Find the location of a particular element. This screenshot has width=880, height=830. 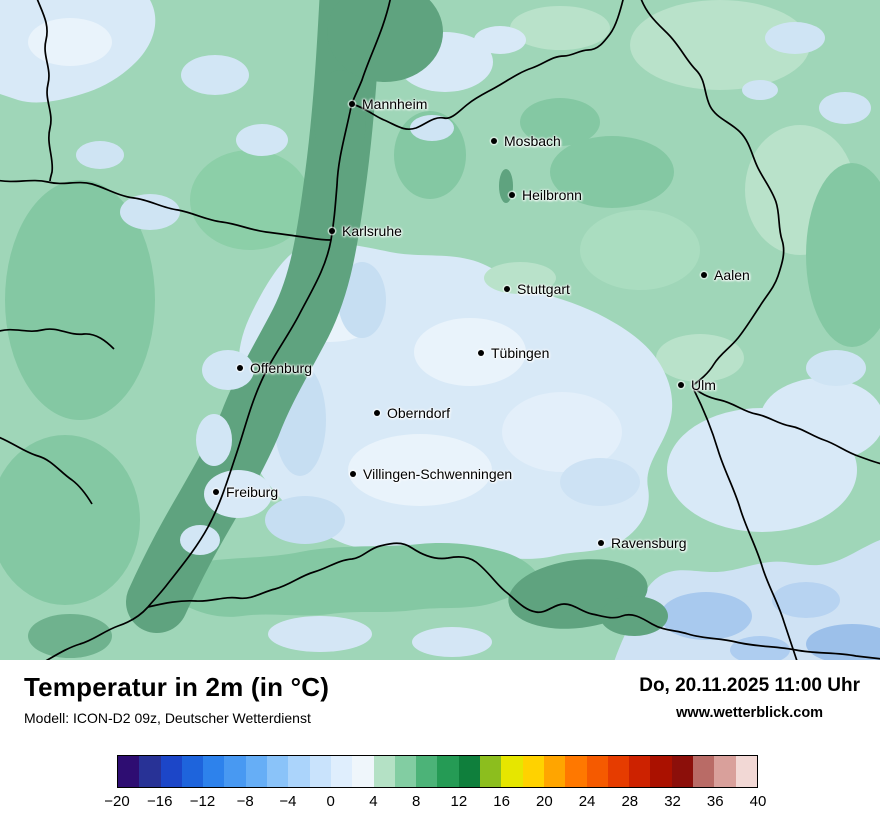

city-marker-mosbach: Mosbach is located at coordinates (526, 141).